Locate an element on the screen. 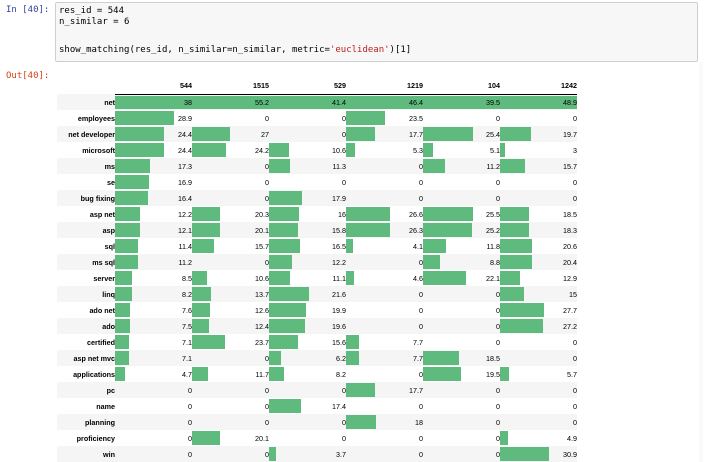 This screenshot has height=462, width=705. cell-value: 25.5 is located at coordinates (493, 214).